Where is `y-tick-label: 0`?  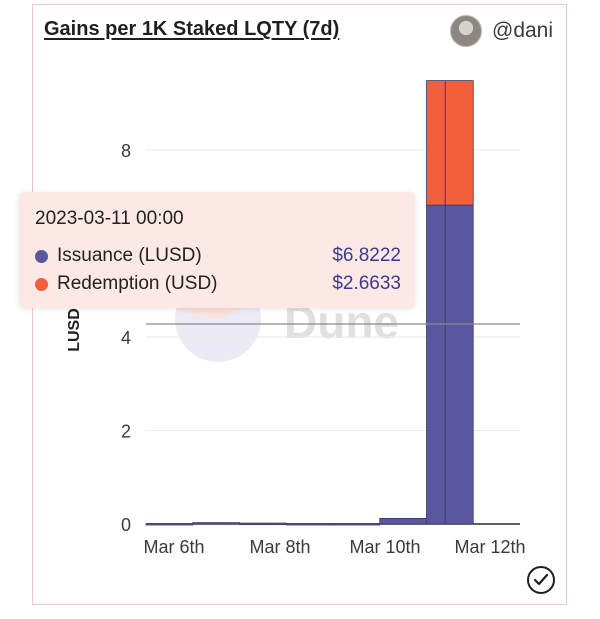
y-tick-label: 0 is located at coordinates (126, 525).